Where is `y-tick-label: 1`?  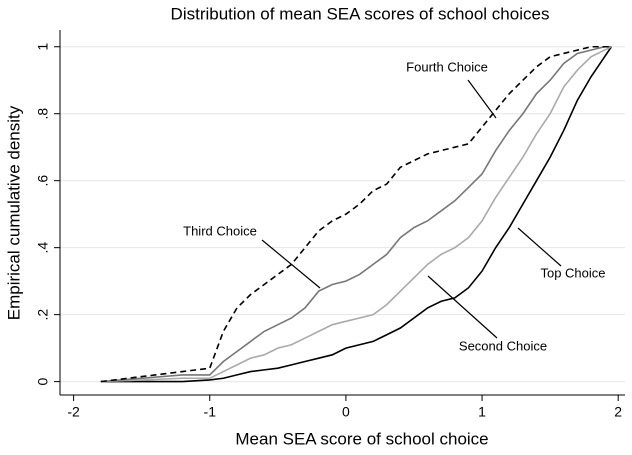 y-tick-label: 1 is located at coordinates (43, 47).